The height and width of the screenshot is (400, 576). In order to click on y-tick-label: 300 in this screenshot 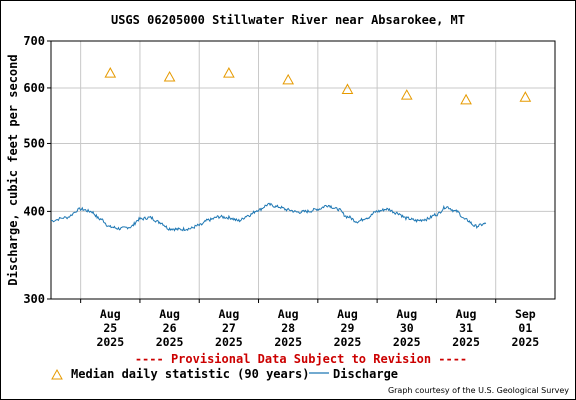, I will do `click(34, 299)`.